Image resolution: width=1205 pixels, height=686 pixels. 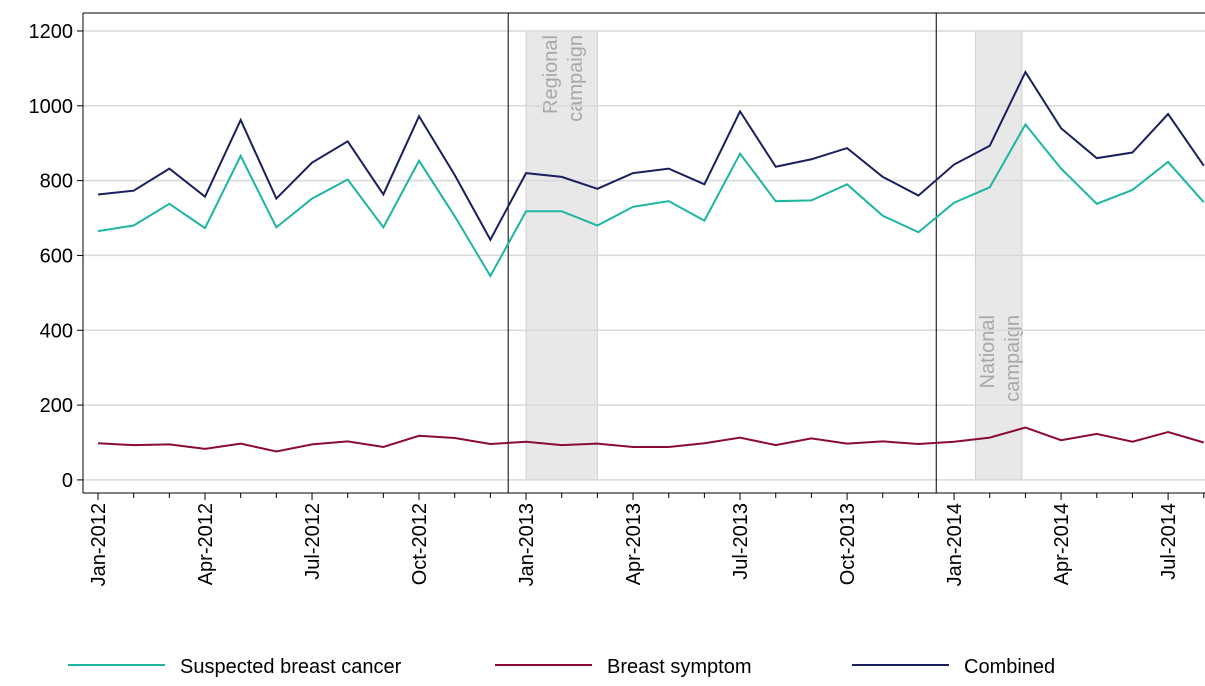 I want to click on y-tick-label: 200, so click(x=56, y=406).